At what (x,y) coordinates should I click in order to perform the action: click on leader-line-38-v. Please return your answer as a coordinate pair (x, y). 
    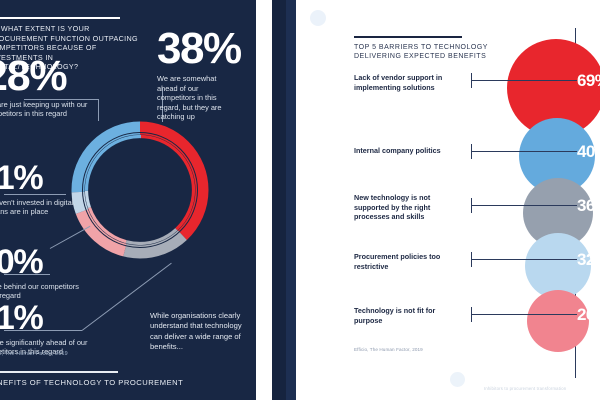
    Looking at the image, I should click on (162, 105).